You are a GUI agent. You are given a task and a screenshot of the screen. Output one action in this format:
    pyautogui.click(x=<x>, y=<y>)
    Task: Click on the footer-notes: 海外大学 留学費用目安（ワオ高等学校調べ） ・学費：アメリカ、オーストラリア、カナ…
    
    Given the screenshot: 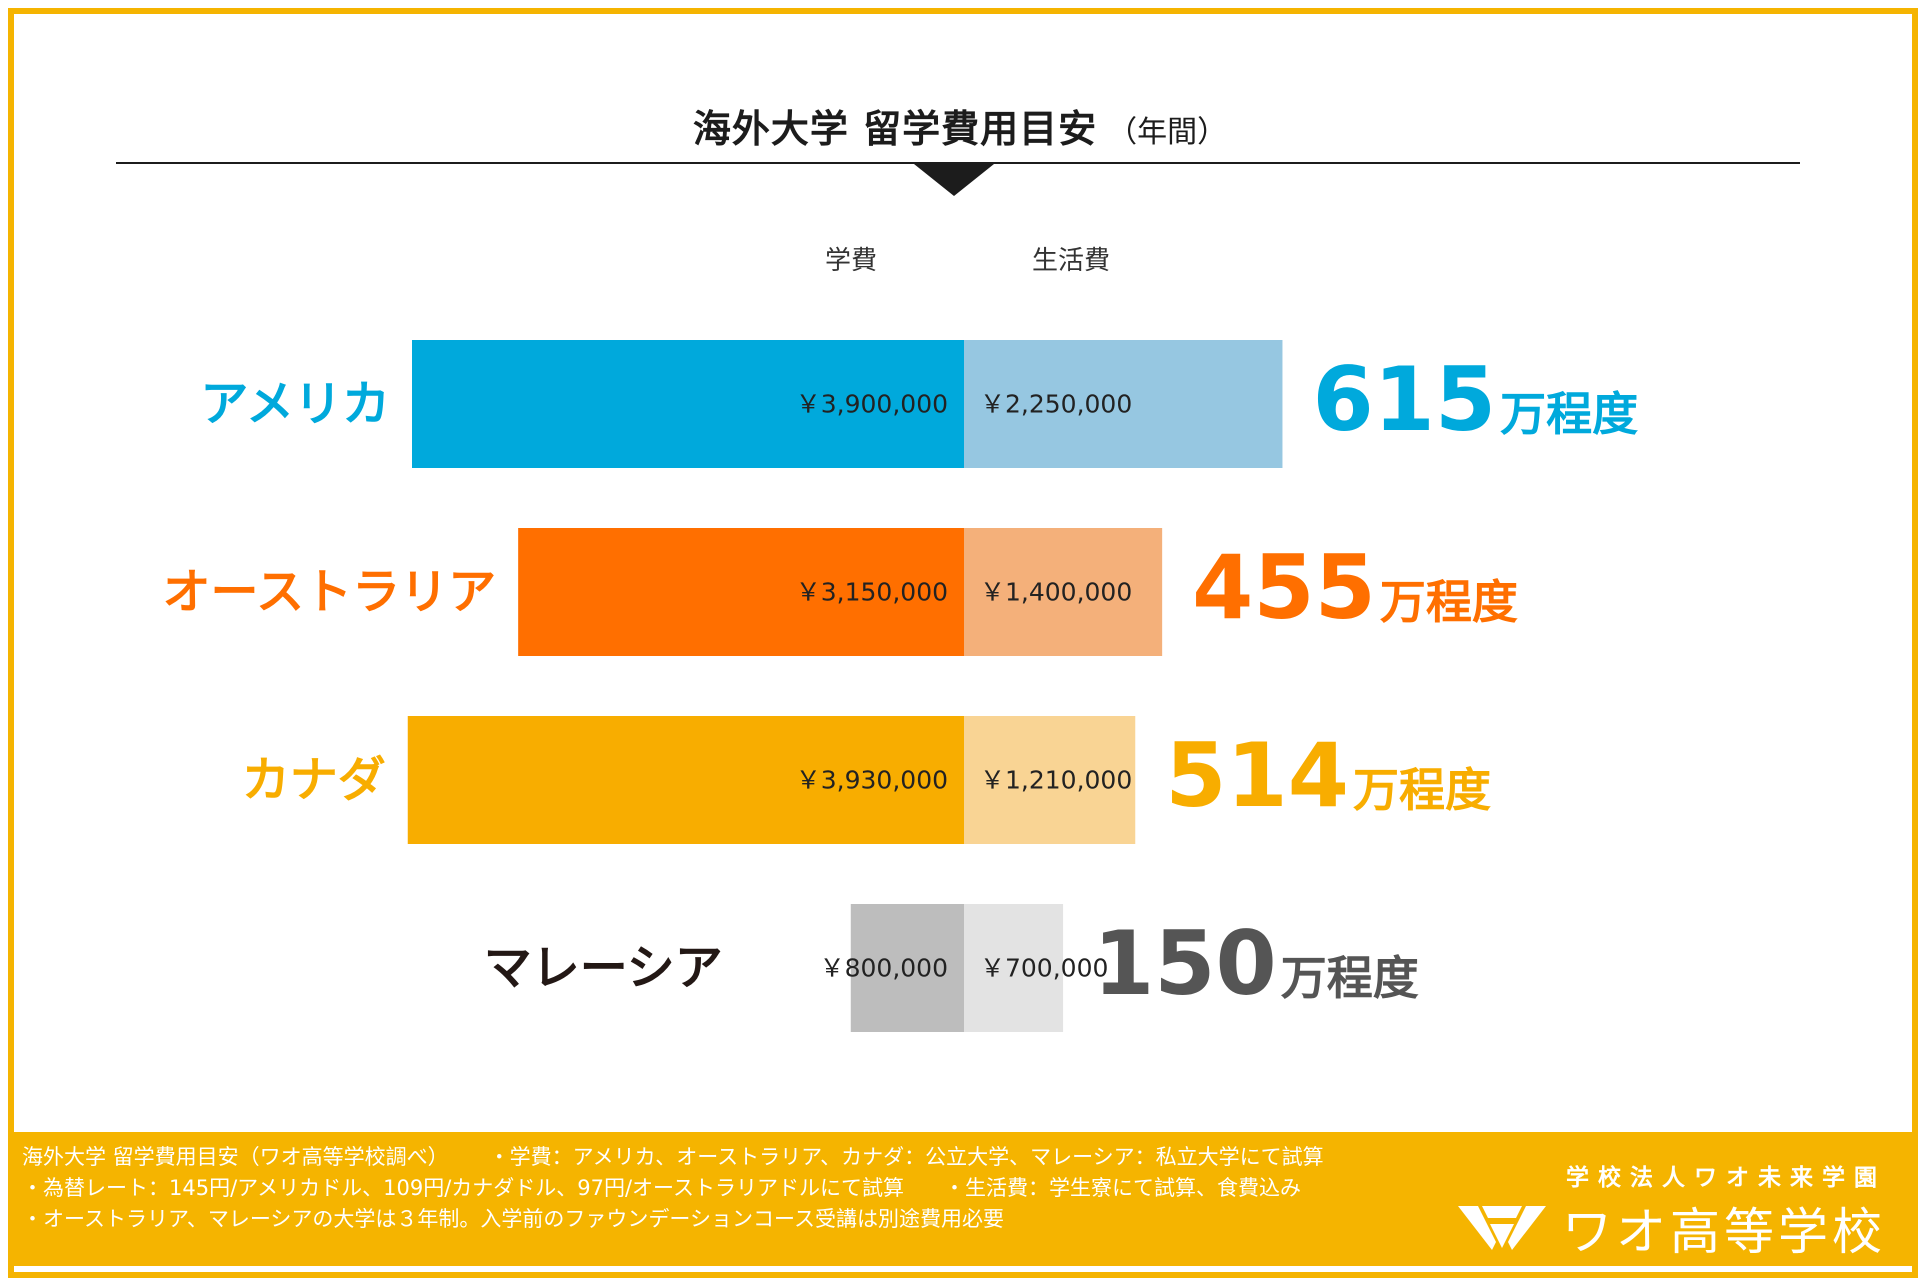 What is the action you would take?
    pyautogui.click(x=673, y=1188)
    